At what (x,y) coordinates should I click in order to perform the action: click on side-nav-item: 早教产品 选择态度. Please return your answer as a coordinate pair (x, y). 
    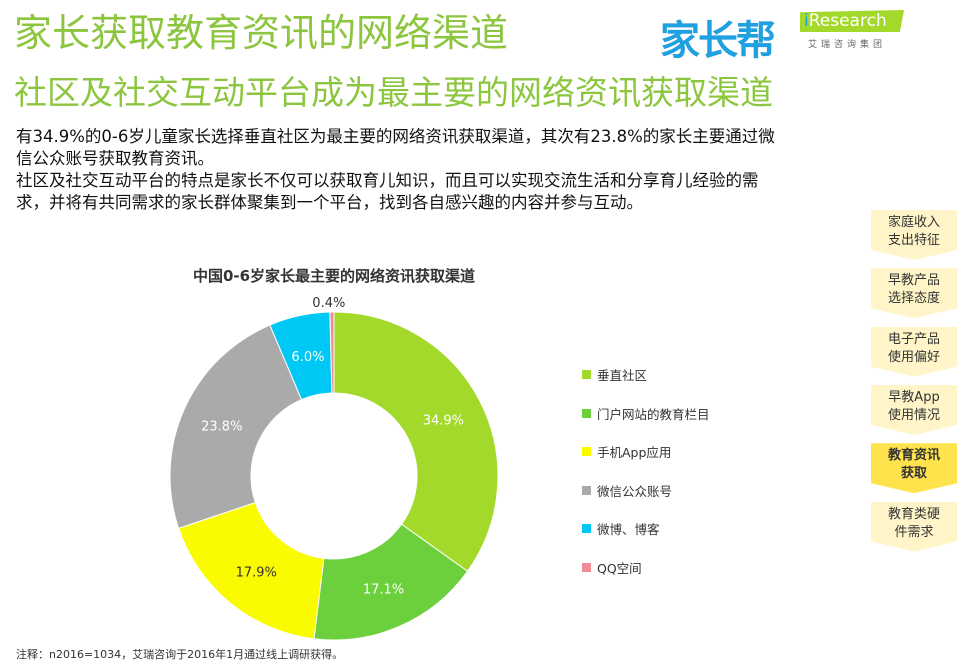
    Looking at the image, I should click on (914, 293).